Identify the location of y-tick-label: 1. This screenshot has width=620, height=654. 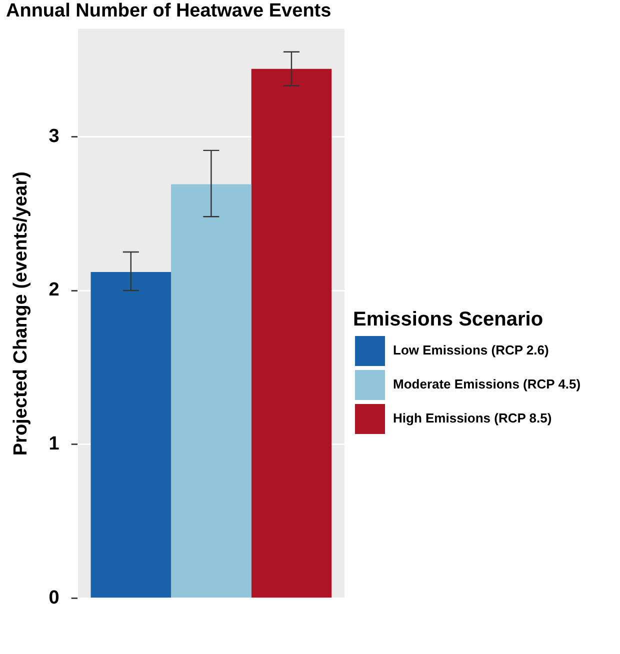
(54, 444).